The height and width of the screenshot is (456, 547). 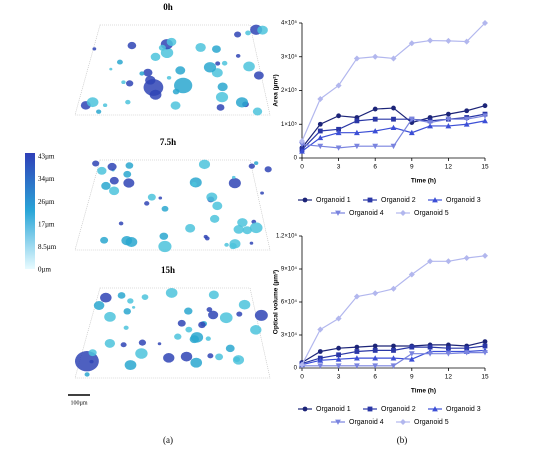 I want to click on colorbar, so click(x=30, y=211).